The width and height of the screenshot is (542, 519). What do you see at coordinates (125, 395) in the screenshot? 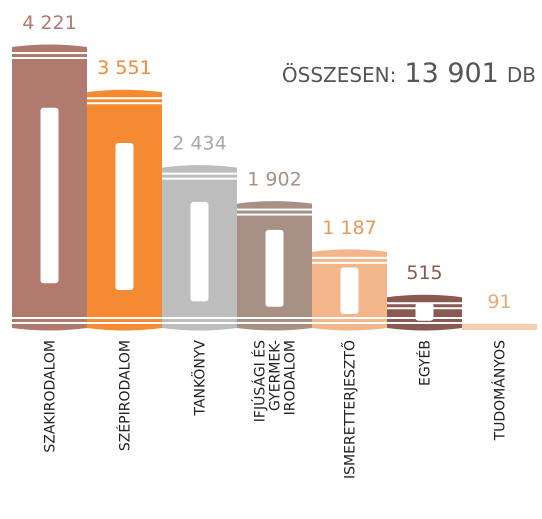
I see `category-label: SZÉPIRODALOM` at bounding box center [125, 395].